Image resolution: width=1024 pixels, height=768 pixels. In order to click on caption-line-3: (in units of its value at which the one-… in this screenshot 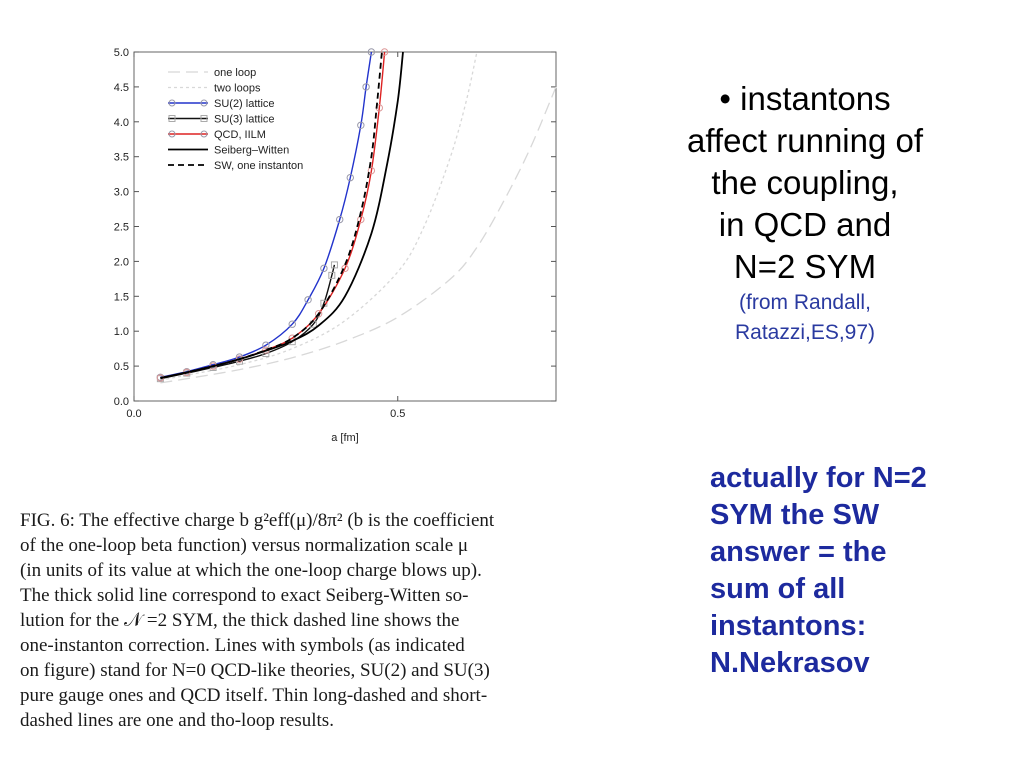, I will do `click(251, 570)`.